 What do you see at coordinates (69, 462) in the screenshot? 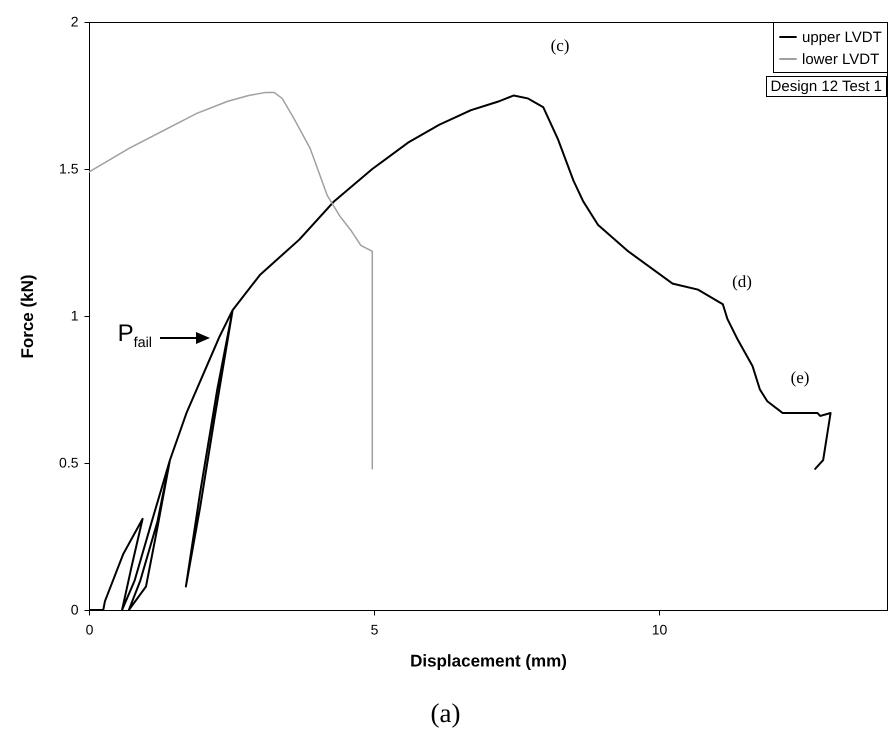
I see `y-tick-label: 0.5` at bounding box center [69, 462].